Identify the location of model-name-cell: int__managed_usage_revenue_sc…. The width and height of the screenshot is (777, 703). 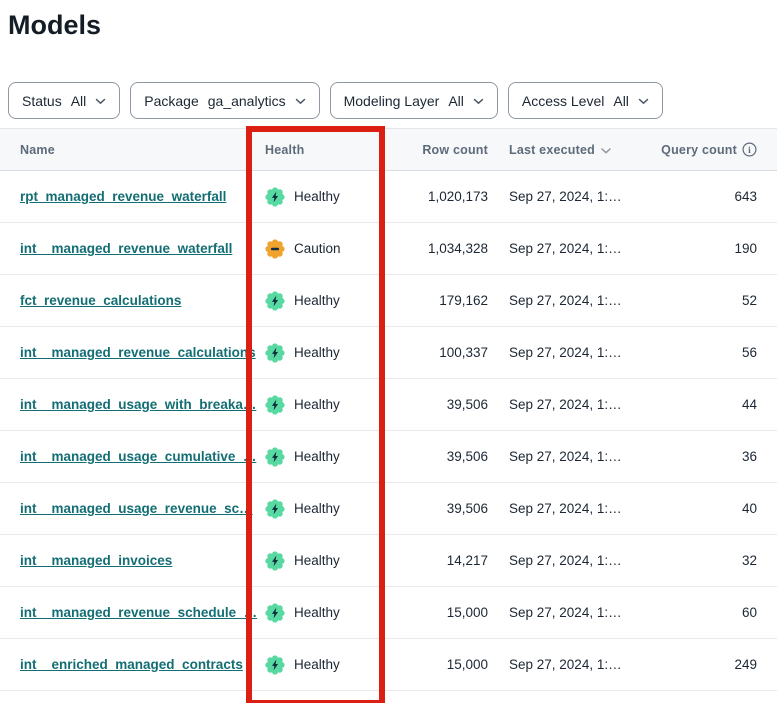
(142, 508).